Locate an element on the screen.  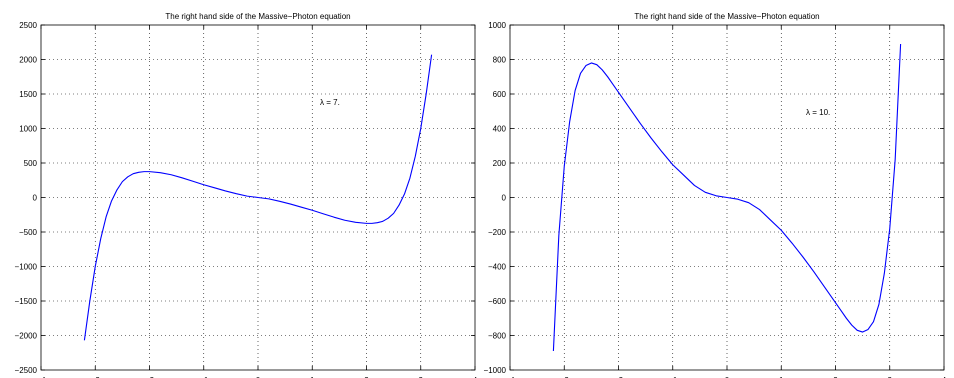
y-tick-label: −1500 is located at coordinates (26, 301).